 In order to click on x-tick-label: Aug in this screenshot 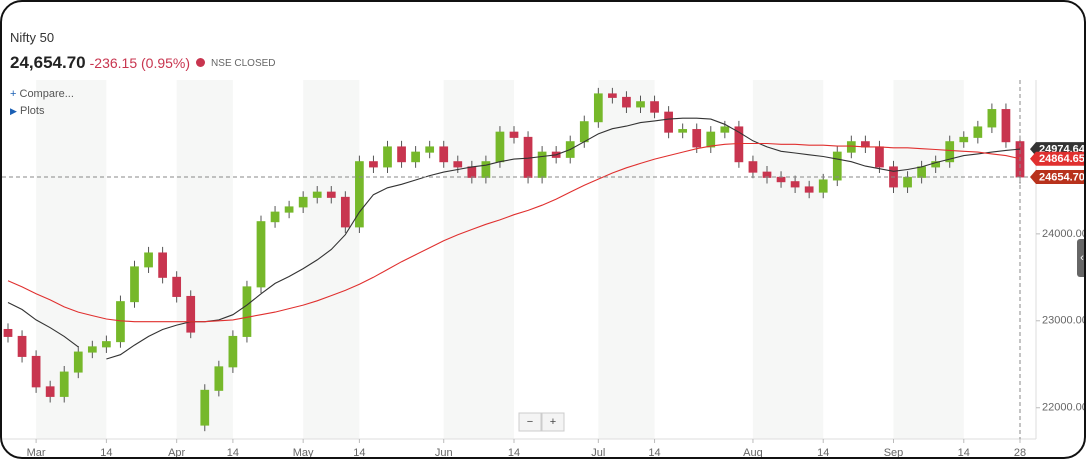, I will do `click(753, 452)`.